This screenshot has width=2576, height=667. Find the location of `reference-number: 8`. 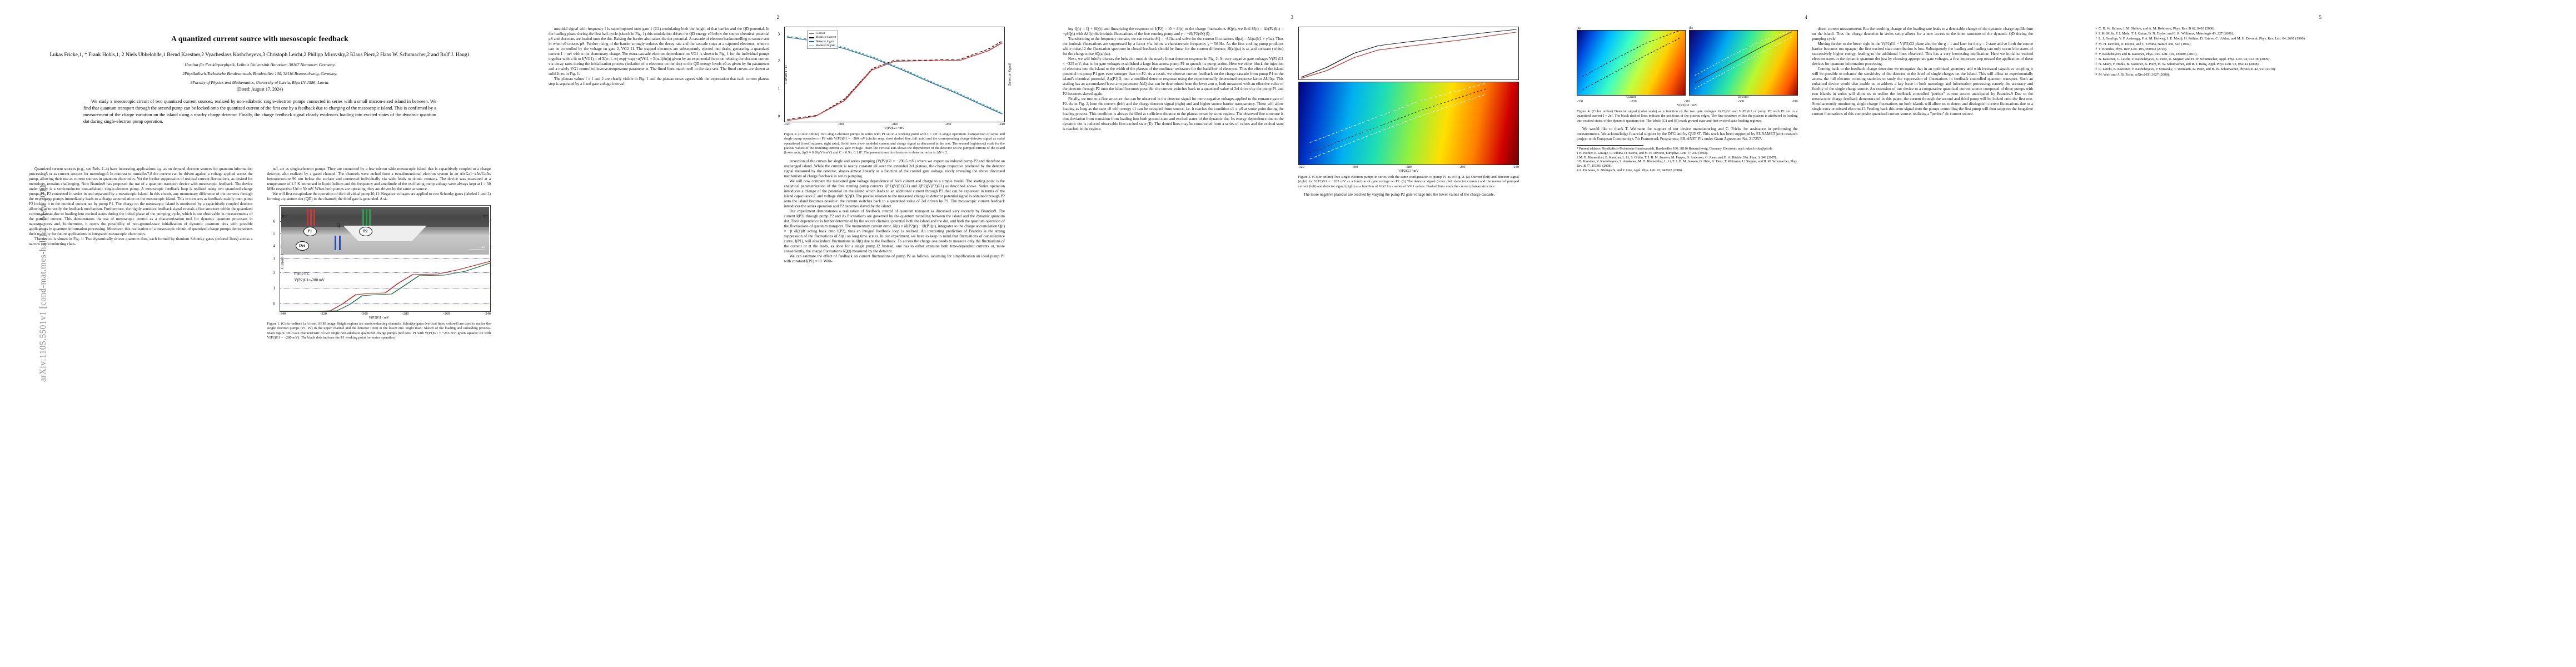

reference-number: 8 is located at coordinates (2096, 44).